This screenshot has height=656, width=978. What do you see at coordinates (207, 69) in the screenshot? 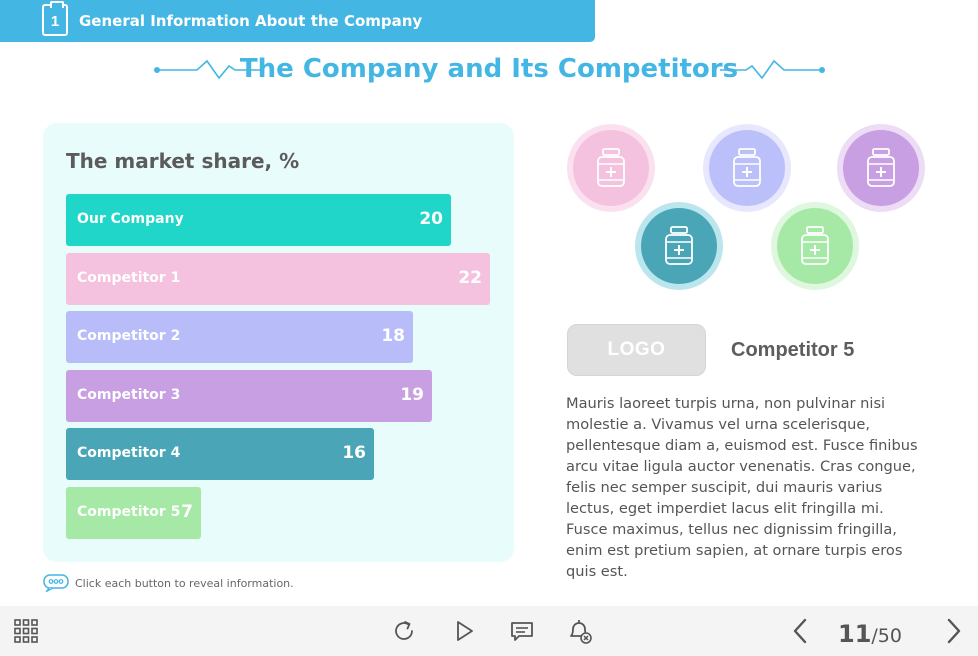
I see `heartbeat-decoration-left-icon` at bounding box center [207, 69].